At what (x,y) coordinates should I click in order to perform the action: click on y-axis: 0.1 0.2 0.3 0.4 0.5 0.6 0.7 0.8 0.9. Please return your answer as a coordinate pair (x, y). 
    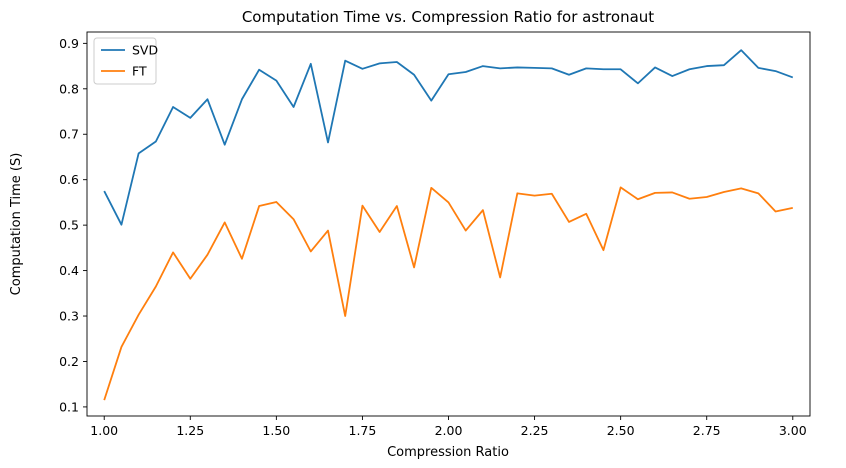
    Looking at the image, I should click on (73, 225).